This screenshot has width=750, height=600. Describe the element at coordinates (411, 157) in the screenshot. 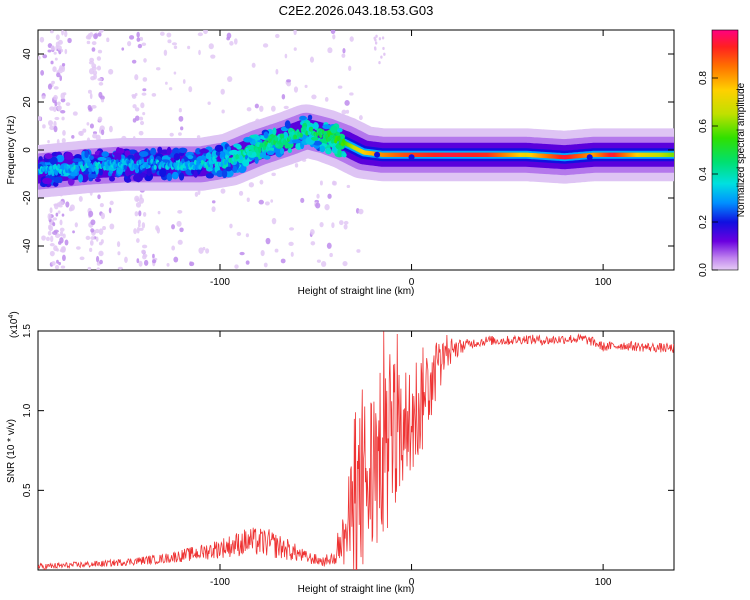

I see `ridge-dip` at that location.